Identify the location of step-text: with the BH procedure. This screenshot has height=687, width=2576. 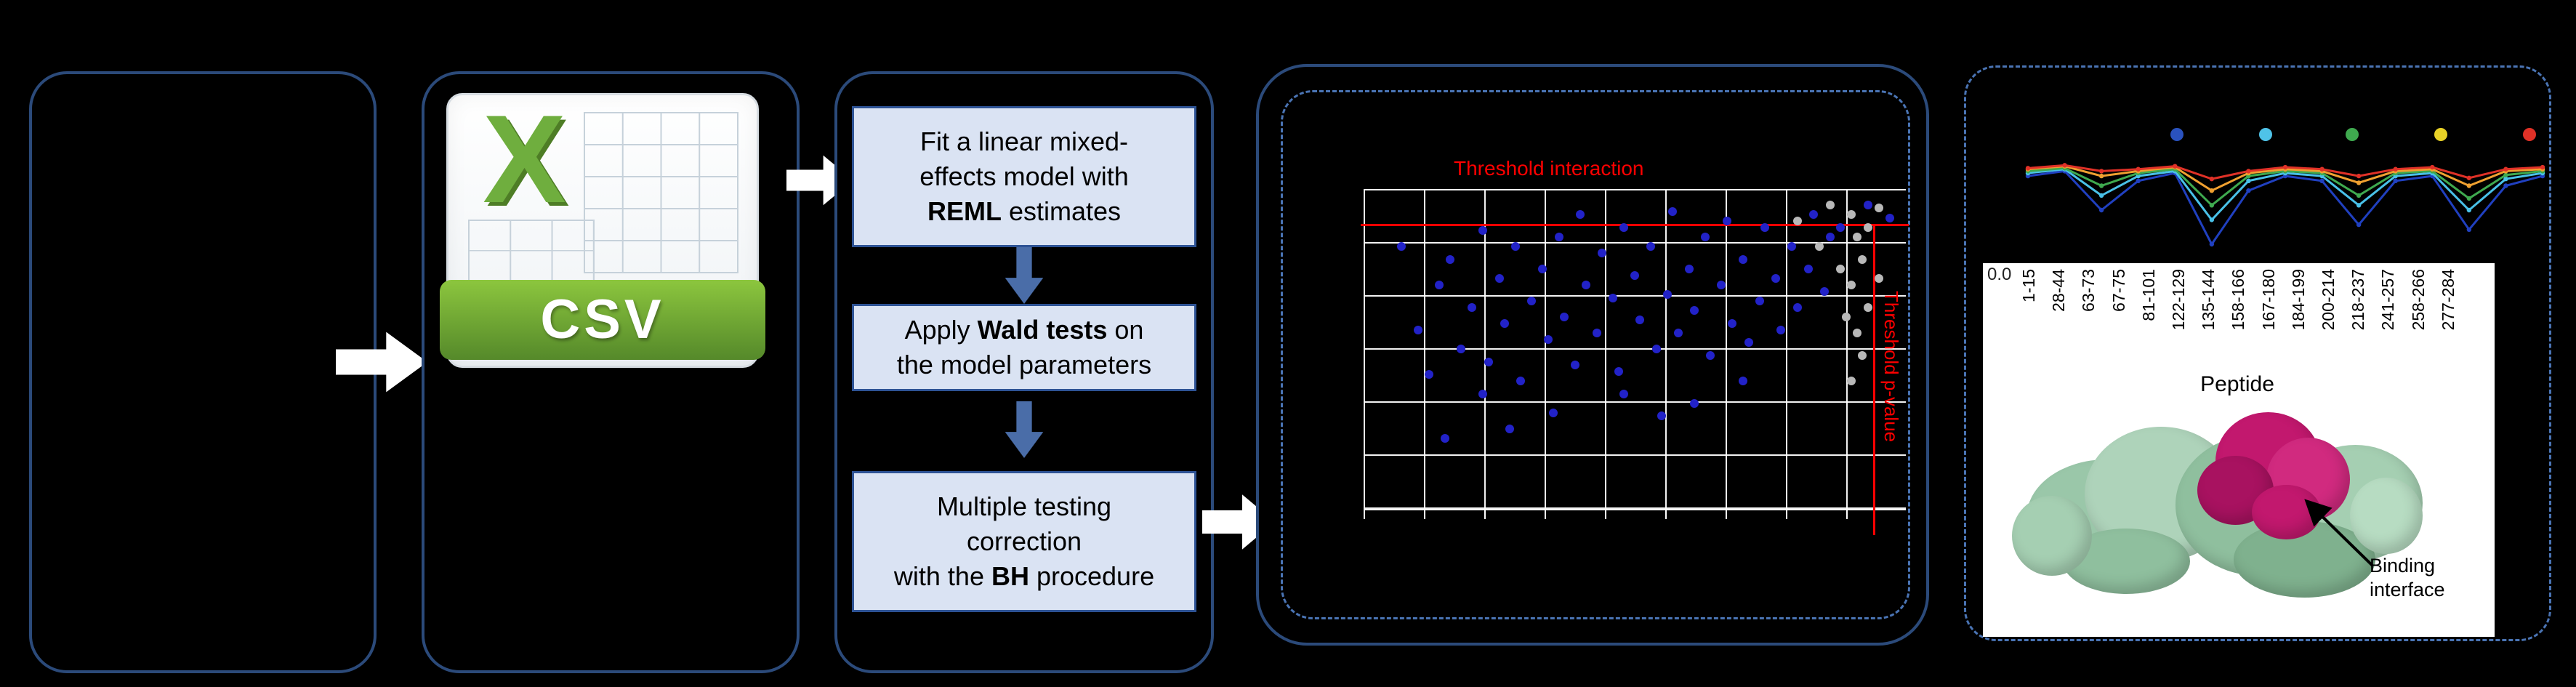
(1024, 576).